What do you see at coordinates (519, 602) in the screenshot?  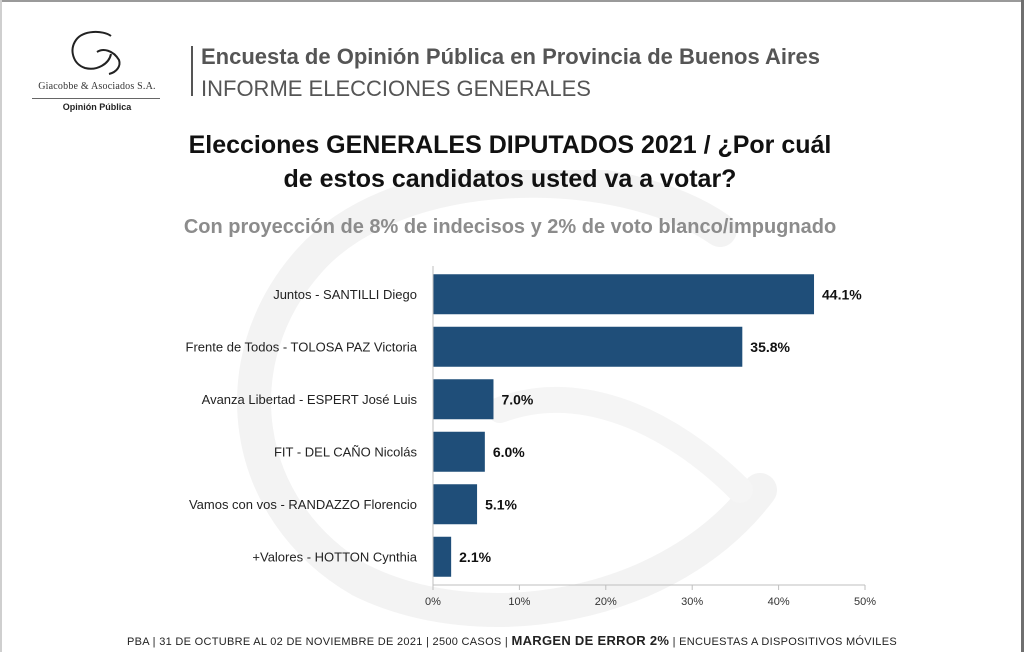 I see `x-tick-label-1: 10%` at bounding box center [519, 602].